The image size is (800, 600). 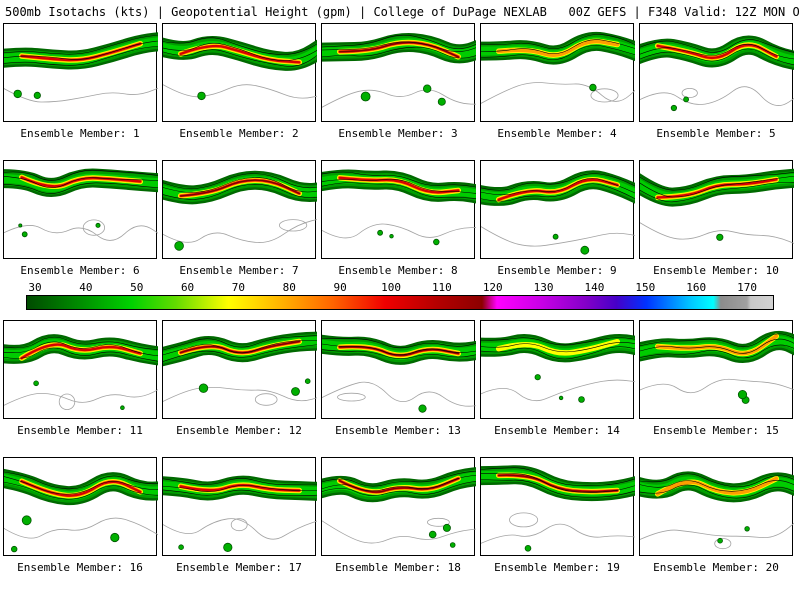 I want to click on panel-label: Ensemble Member: 12, so click(x=239, y=430).